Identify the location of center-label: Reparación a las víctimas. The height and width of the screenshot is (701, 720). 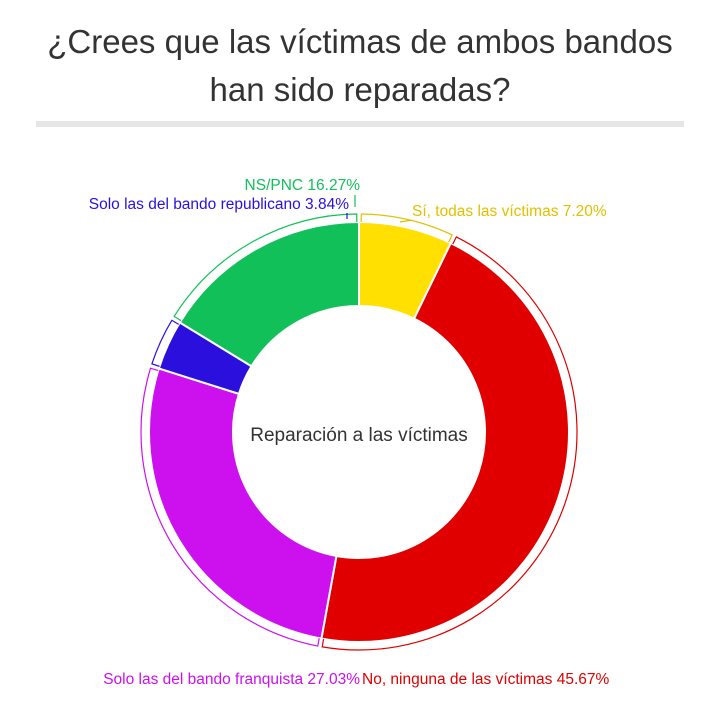
(359, 435).